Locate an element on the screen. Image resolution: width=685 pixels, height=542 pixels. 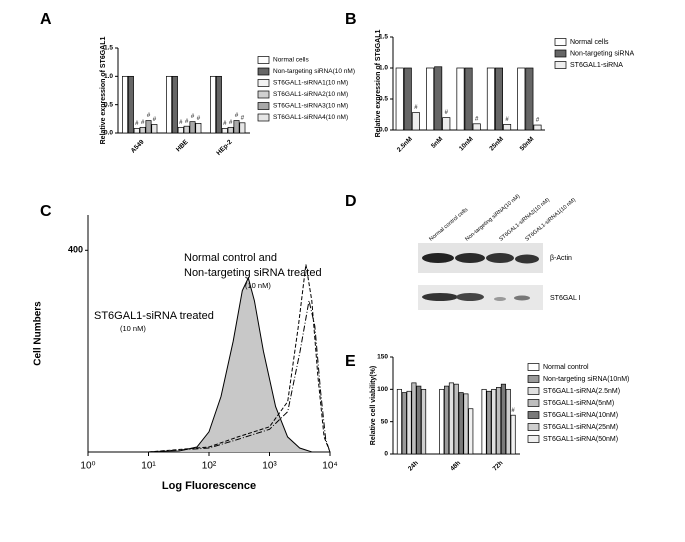
x-tick-label: 10⁰ is located at coordinates (87, 466).